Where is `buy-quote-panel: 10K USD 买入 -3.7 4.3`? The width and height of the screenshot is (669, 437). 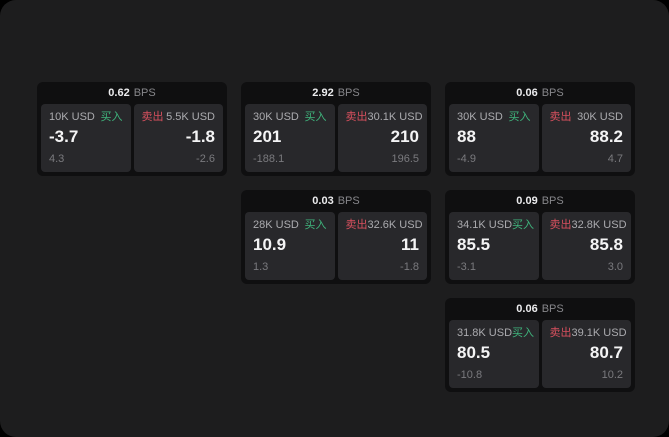 buy-quote-panel: 10K USD 买入 -3.7 4.3 is located at coordinates (86, 138).